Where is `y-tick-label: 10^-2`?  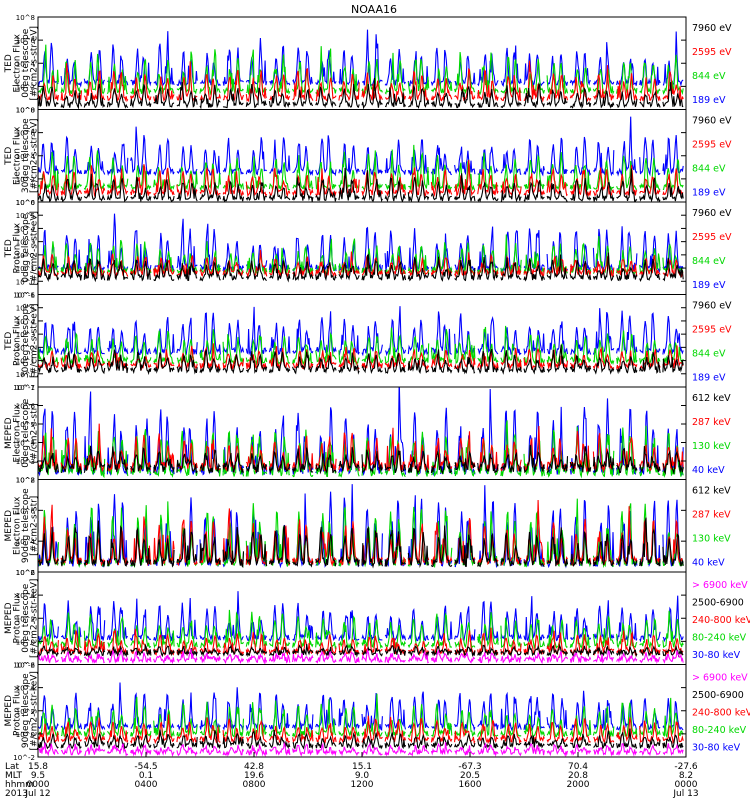 y-tick-label: 10^-2 is located at coordinates (24, 666).